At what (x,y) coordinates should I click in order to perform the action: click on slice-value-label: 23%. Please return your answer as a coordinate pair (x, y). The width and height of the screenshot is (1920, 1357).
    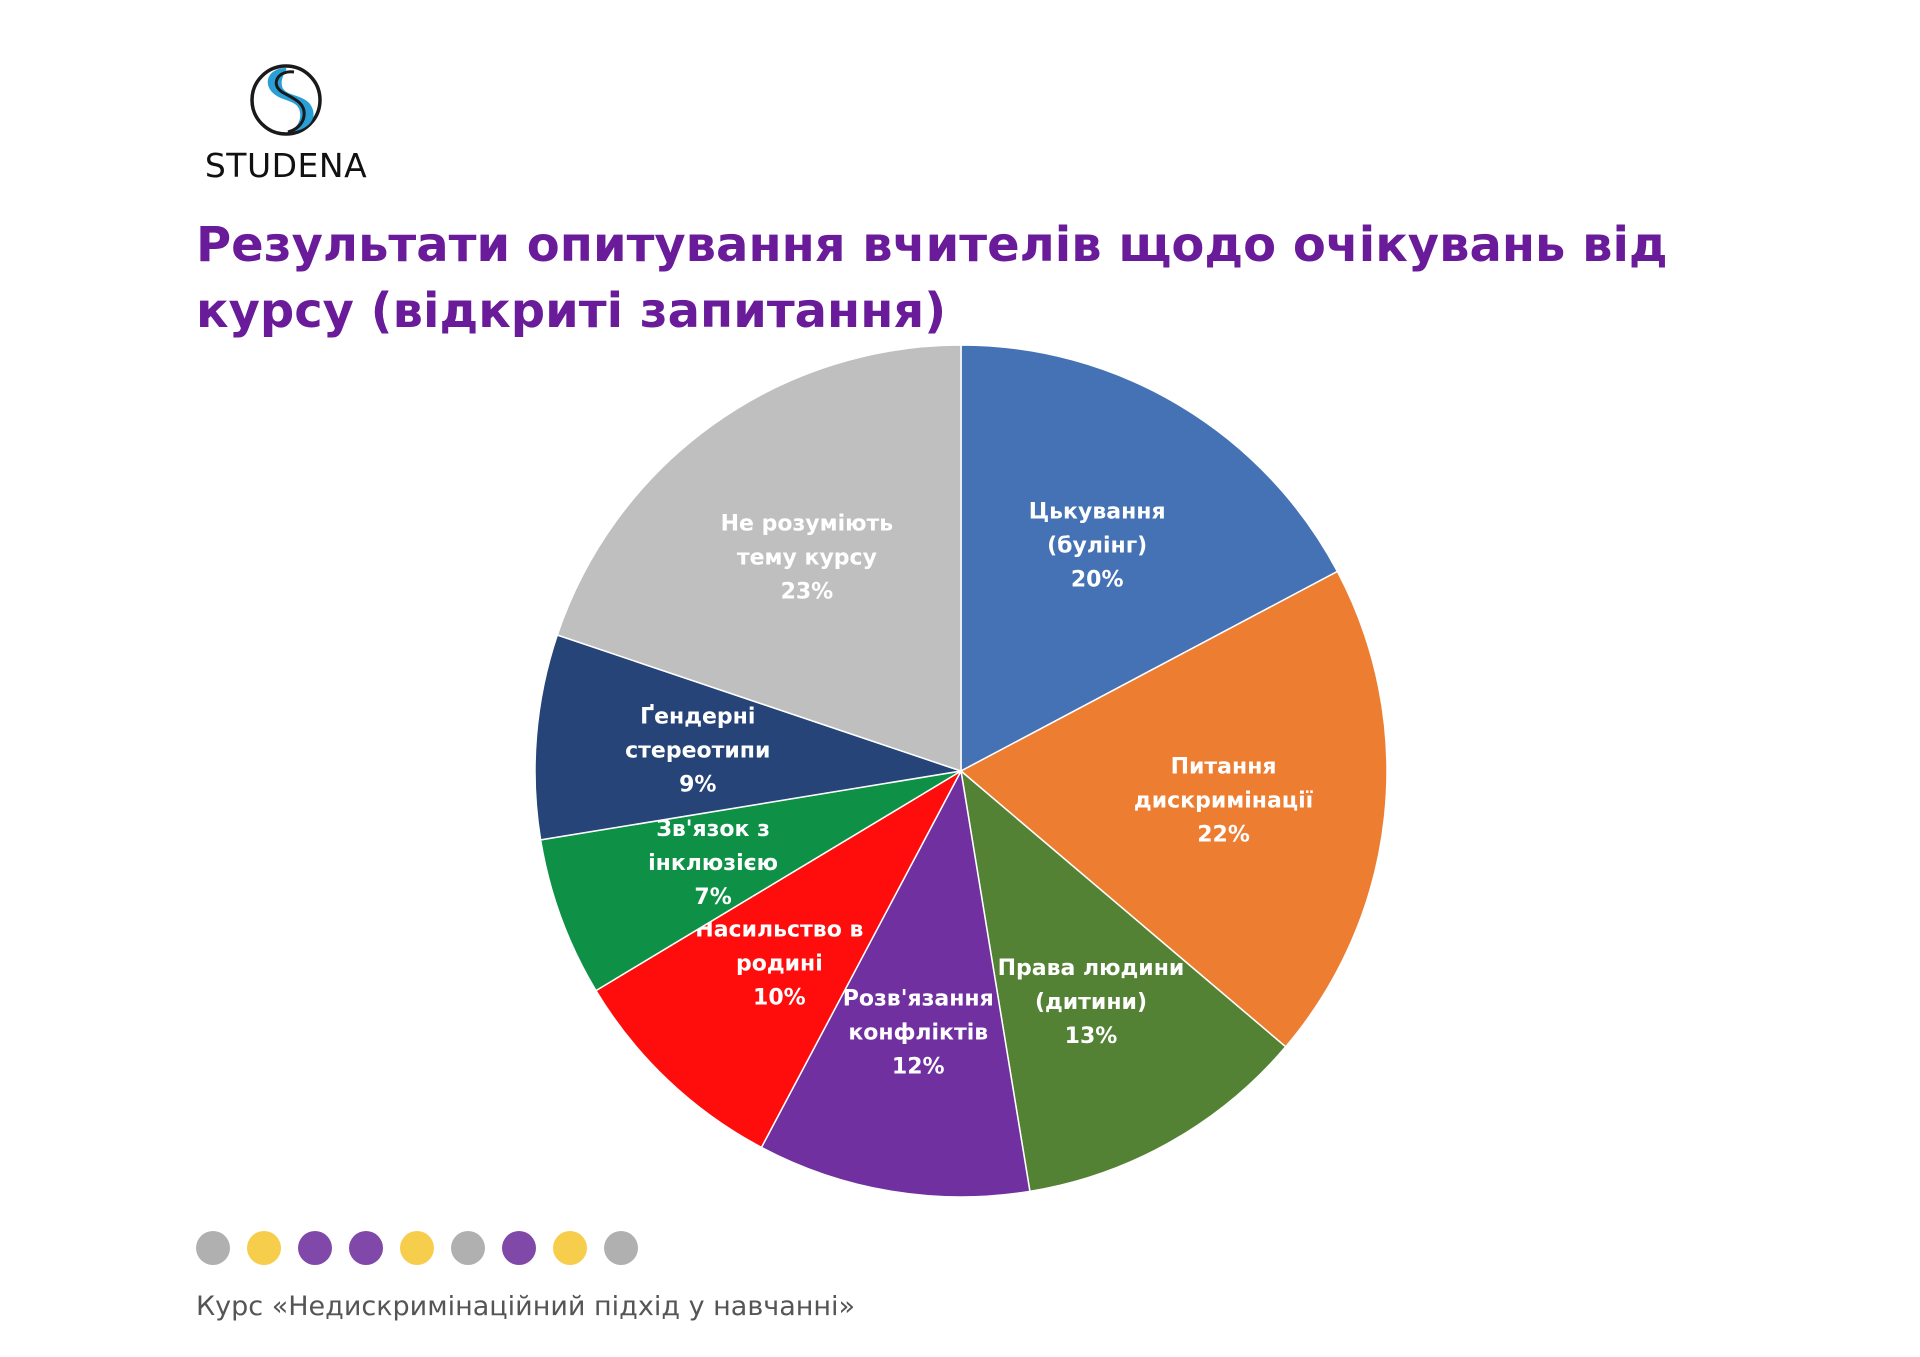
    Looking at the image, I should click on (807, 591).